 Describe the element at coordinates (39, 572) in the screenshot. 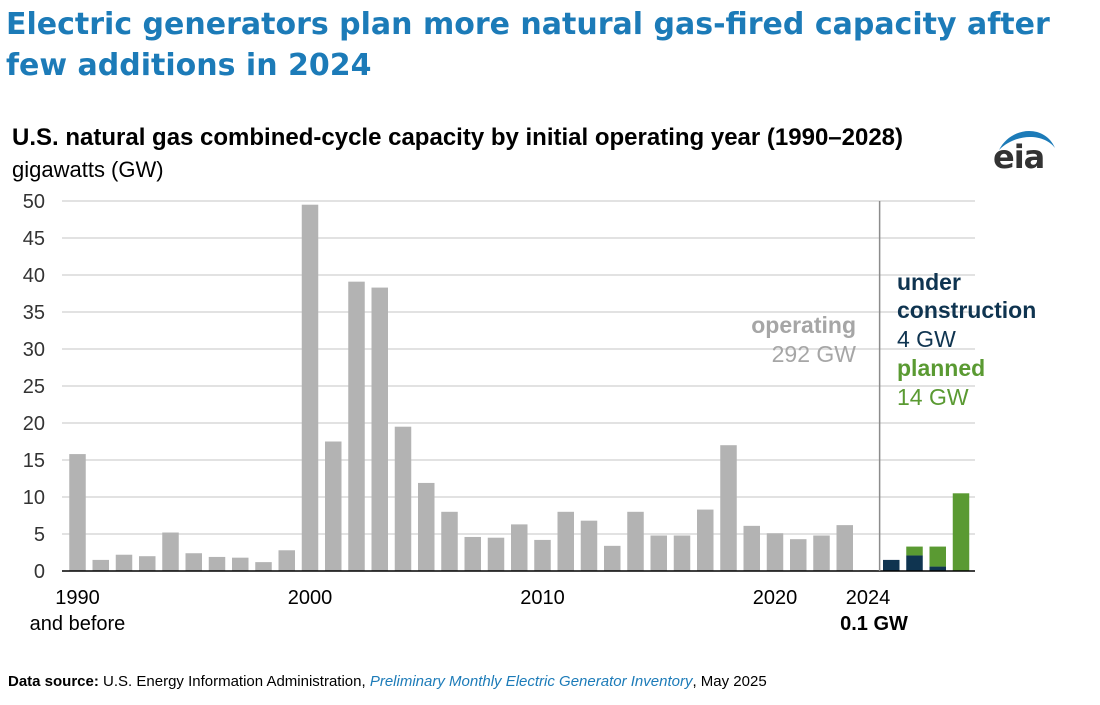

I see `y-tick-label: 0` at that location.